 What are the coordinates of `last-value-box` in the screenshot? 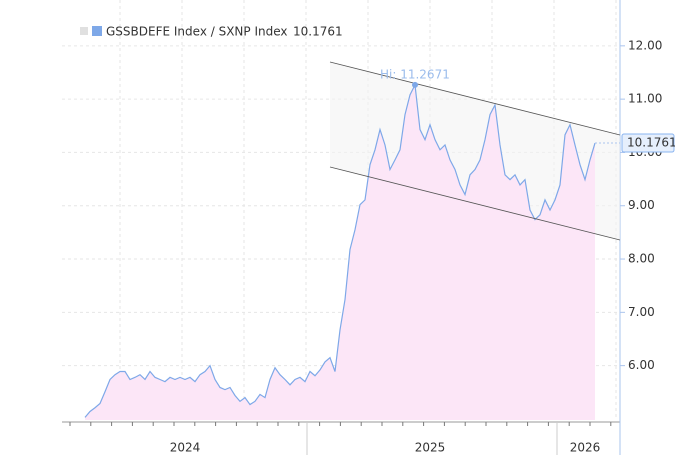 It's located at (648, 143).